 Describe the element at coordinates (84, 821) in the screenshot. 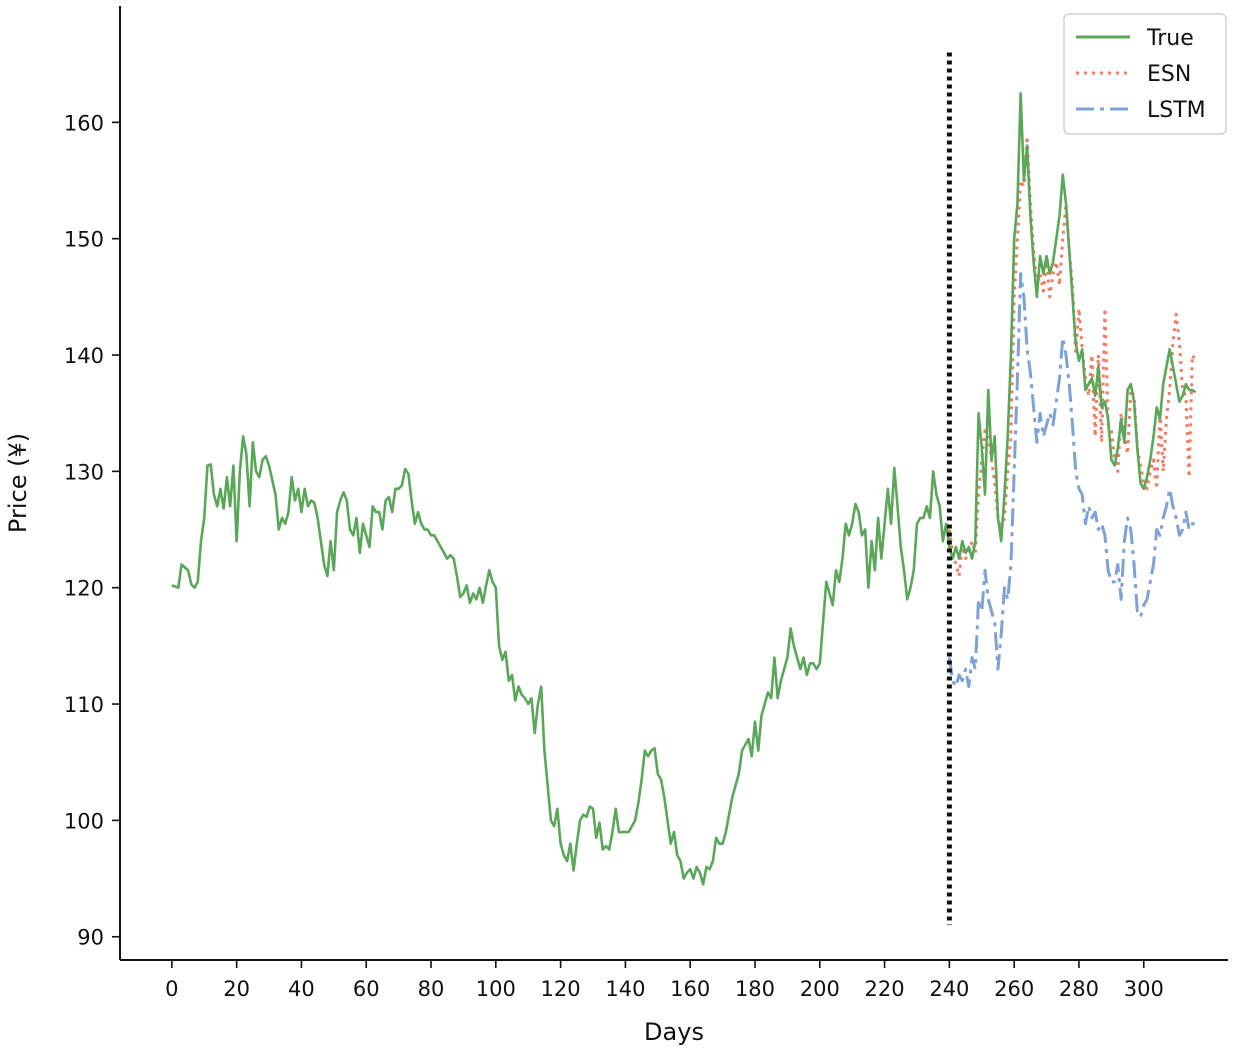

I see `y-tick-label: 100` at that location.